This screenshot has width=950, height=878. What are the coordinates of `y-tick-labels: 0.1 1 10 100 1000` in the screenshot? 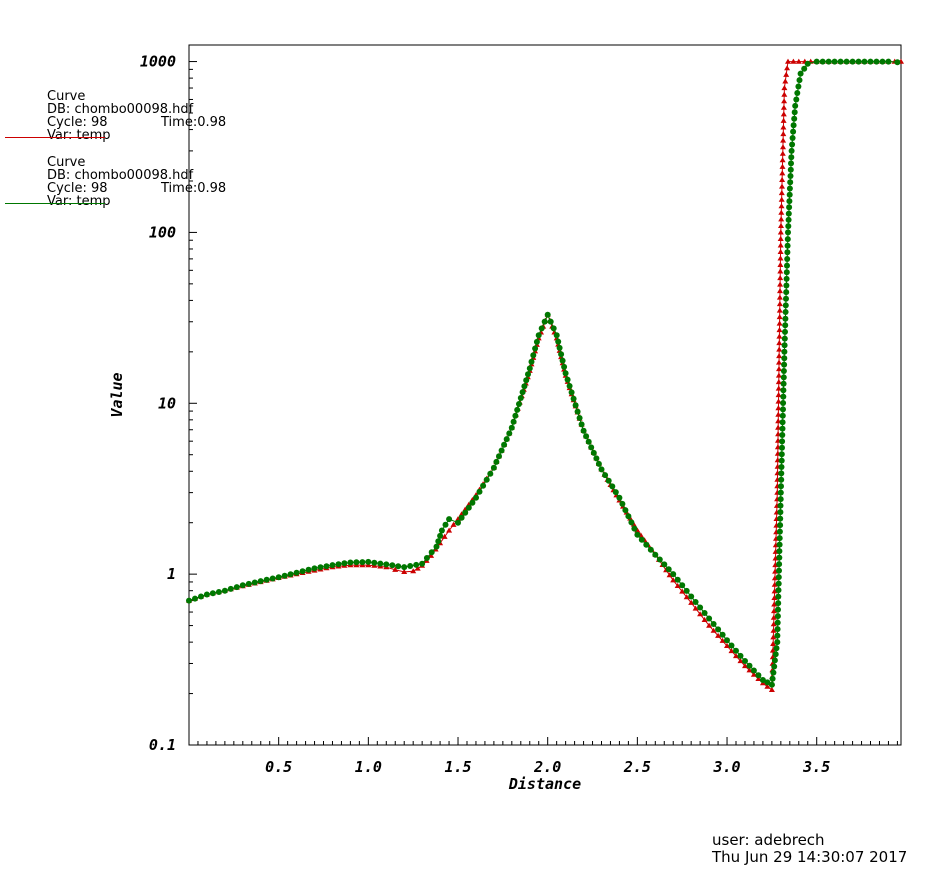 It's located at (158, 403).